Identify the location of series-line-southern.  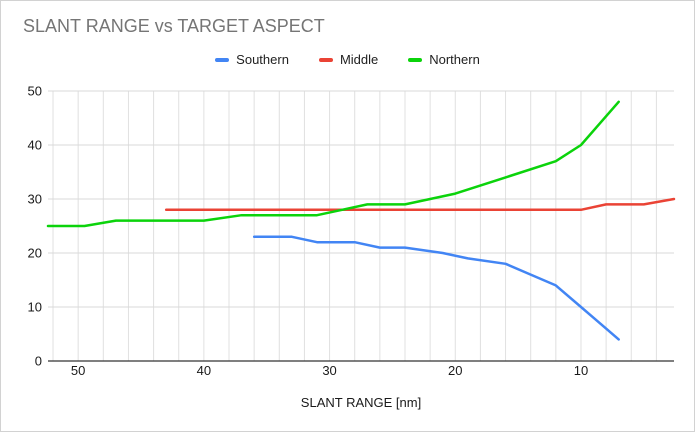
(436, 288).